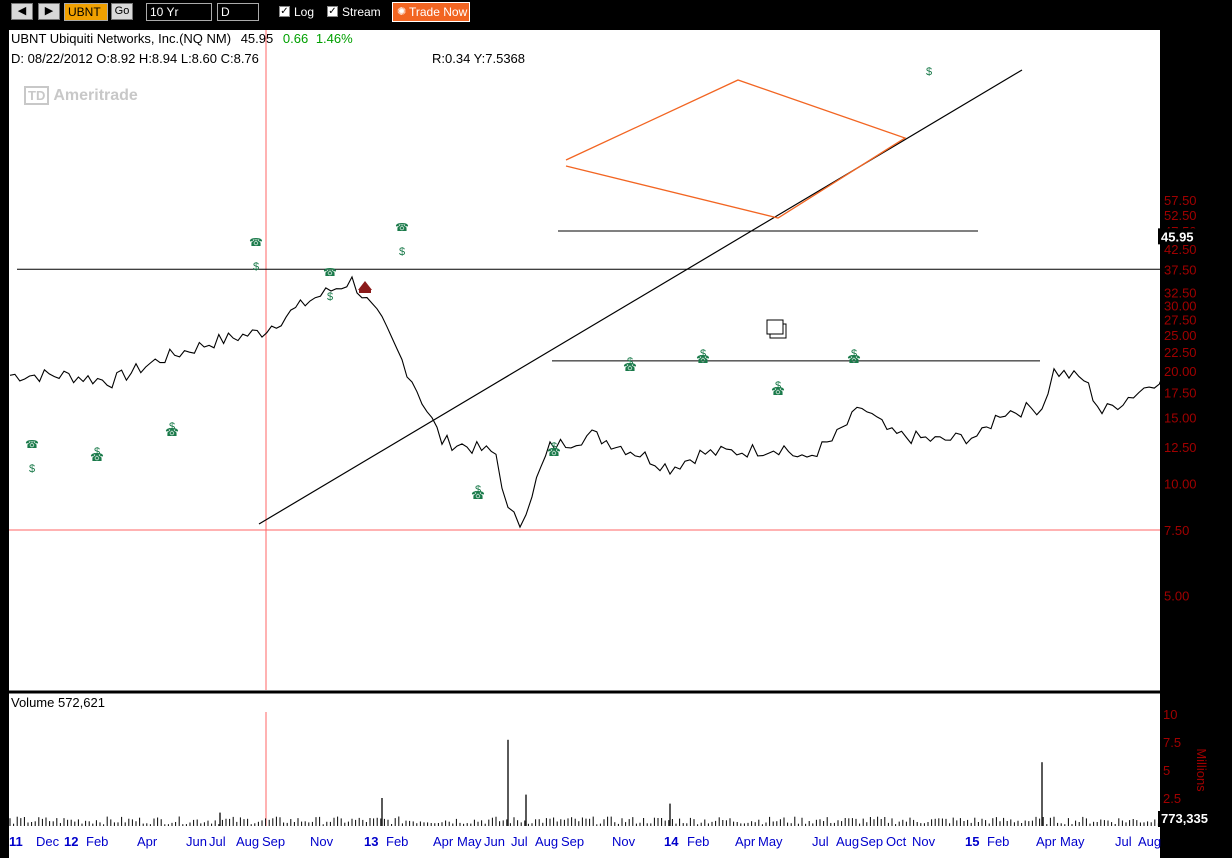 This screenshot has height=858, width=1232. What do you see at coordinates (671, 841) in the screenshot?
I see `date-tick-label: 14` at bounding box center [671, 841].